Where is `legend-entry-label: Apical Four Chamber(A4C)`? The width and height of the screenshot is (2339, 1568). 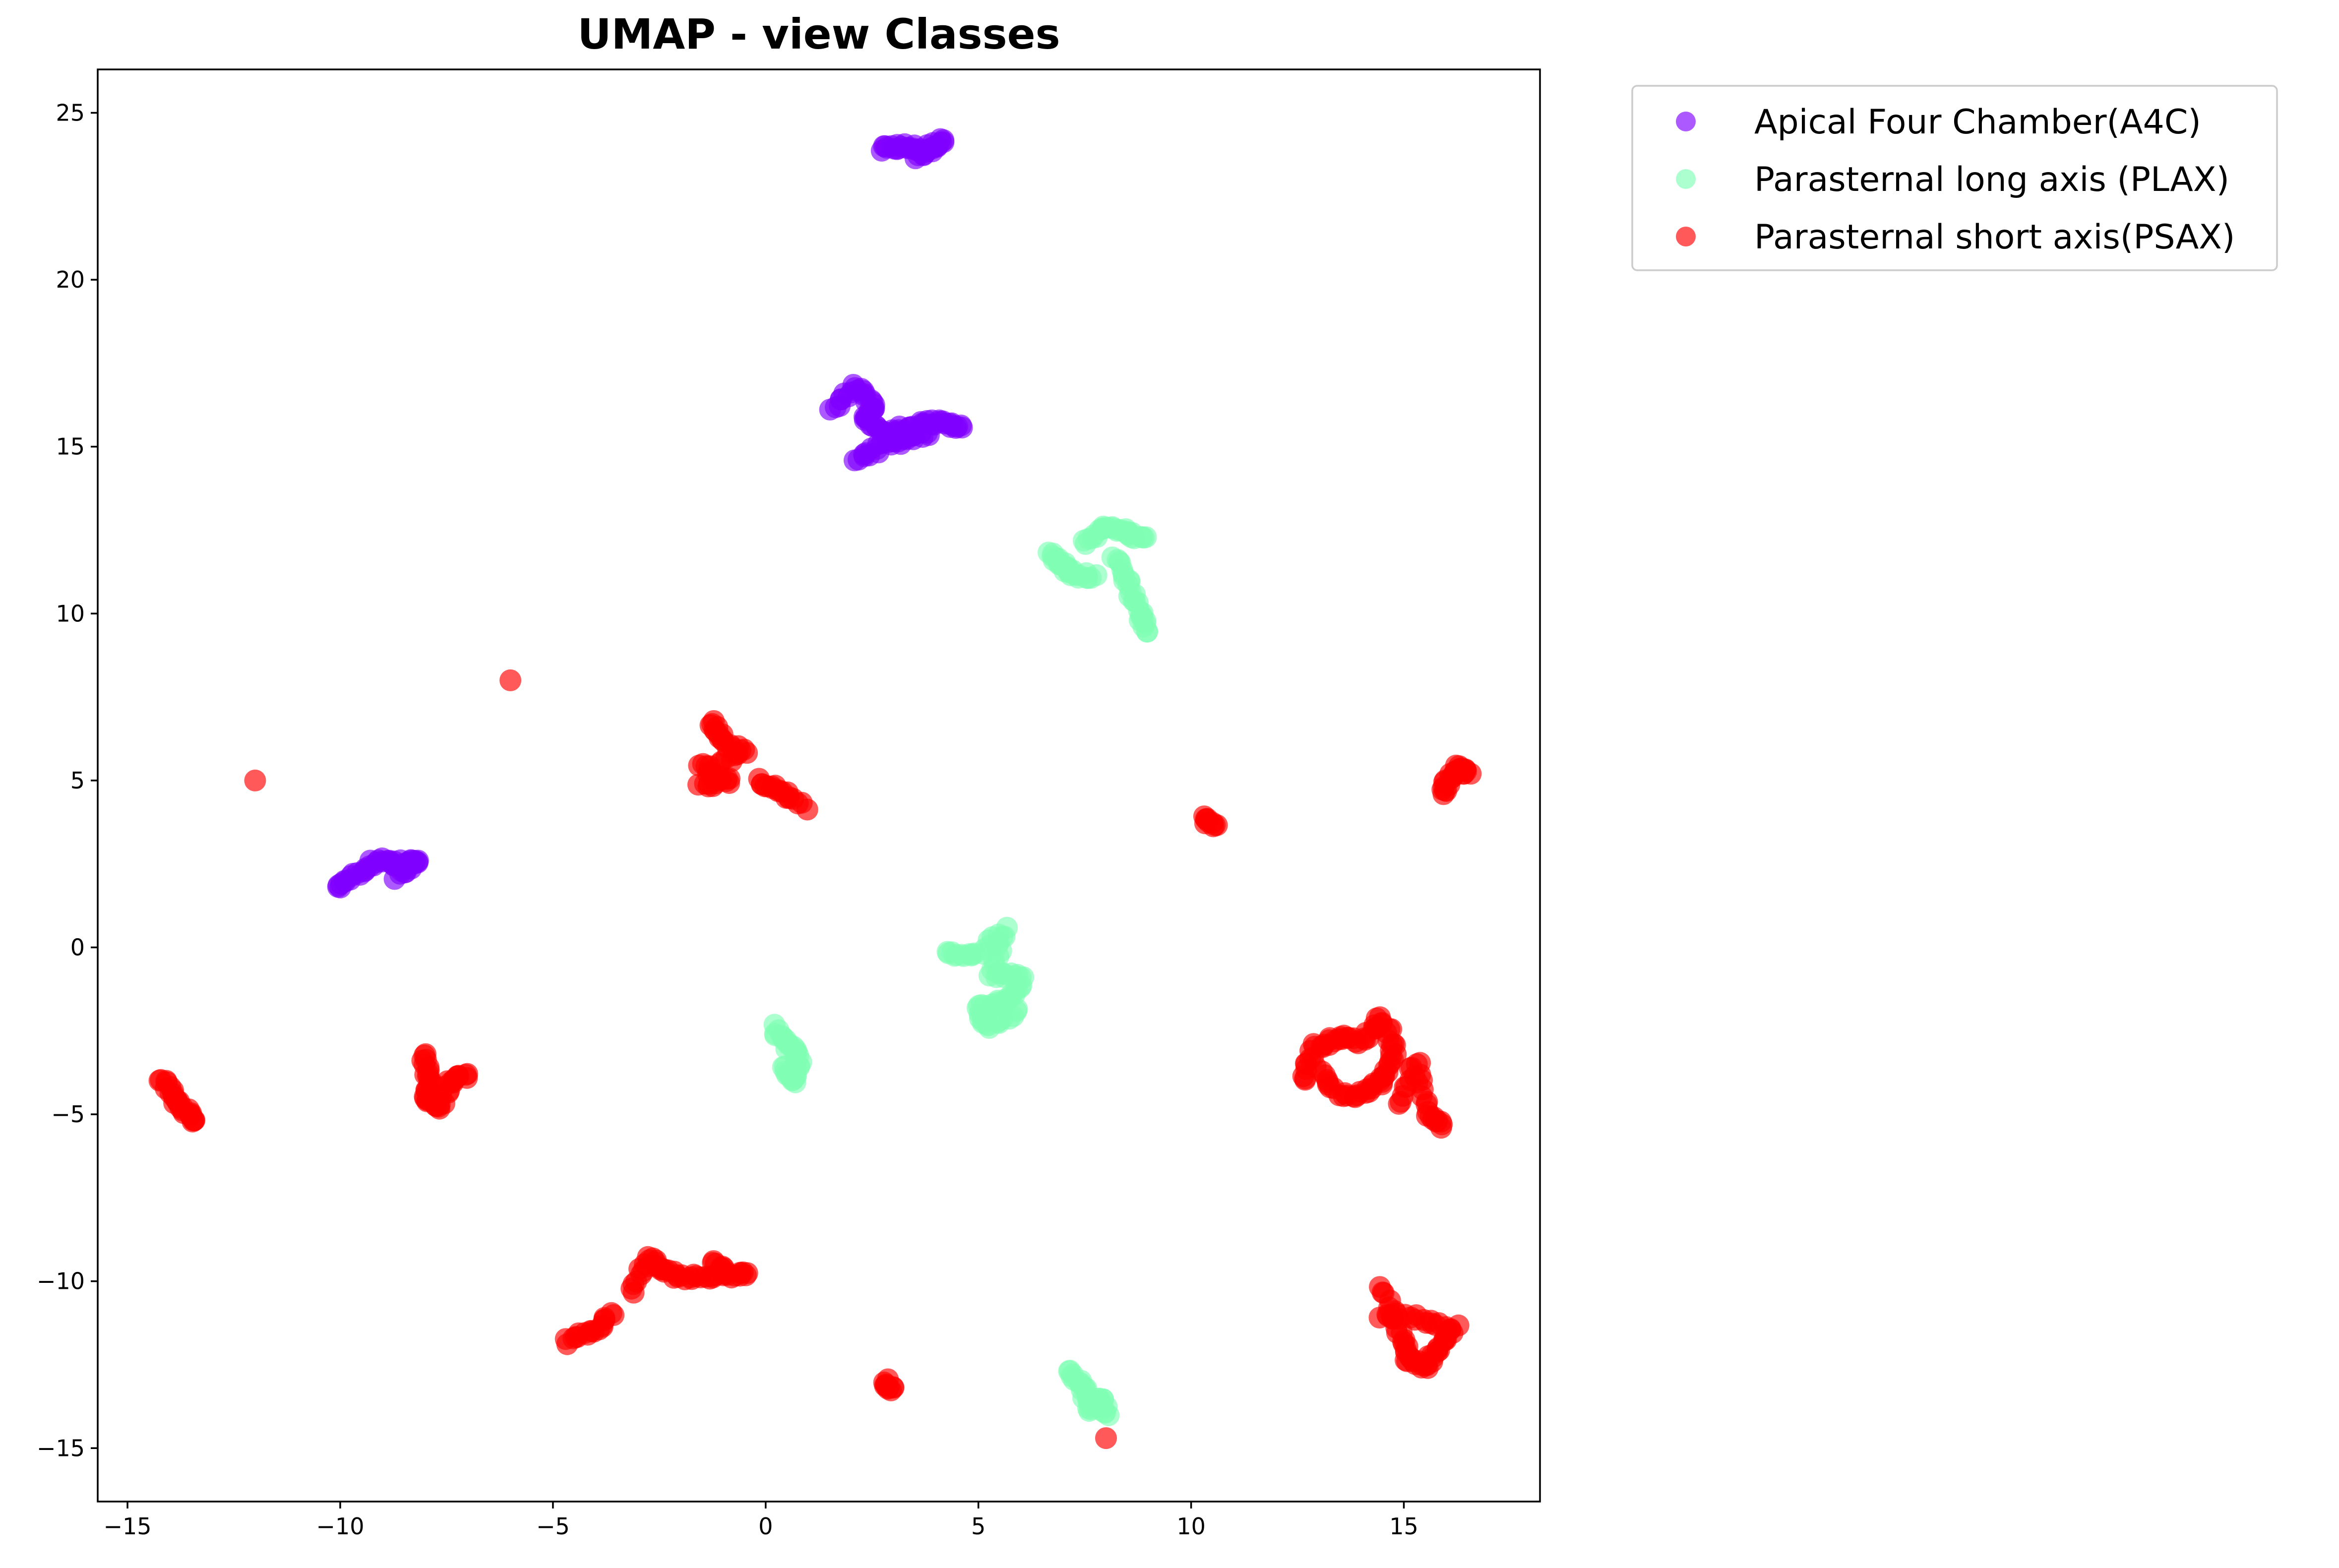
legend-entry-label: Apical Four Chamber(A4C) is located at coordinates (1977, 122).